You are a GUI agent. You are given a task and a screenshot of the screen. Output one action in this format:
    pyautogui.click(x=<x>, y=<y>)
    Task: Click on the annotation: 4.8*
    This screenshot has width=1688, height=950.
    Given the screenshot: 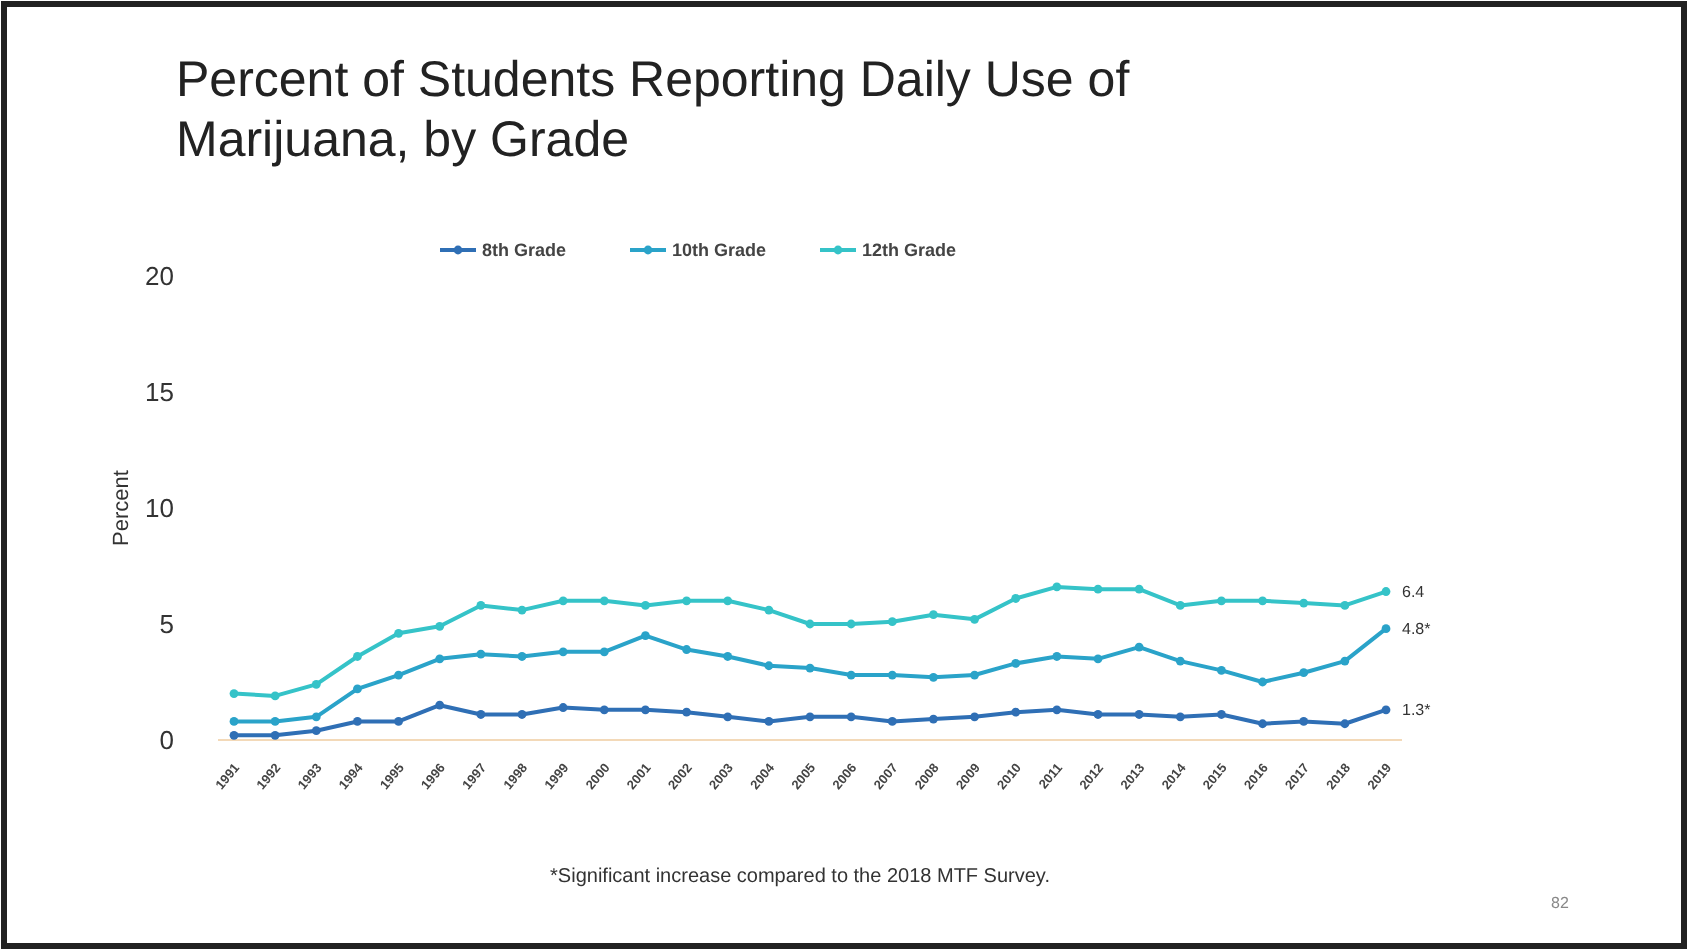 What is the action you would take?
    pyautogui.click(x=1416, y=629)
    